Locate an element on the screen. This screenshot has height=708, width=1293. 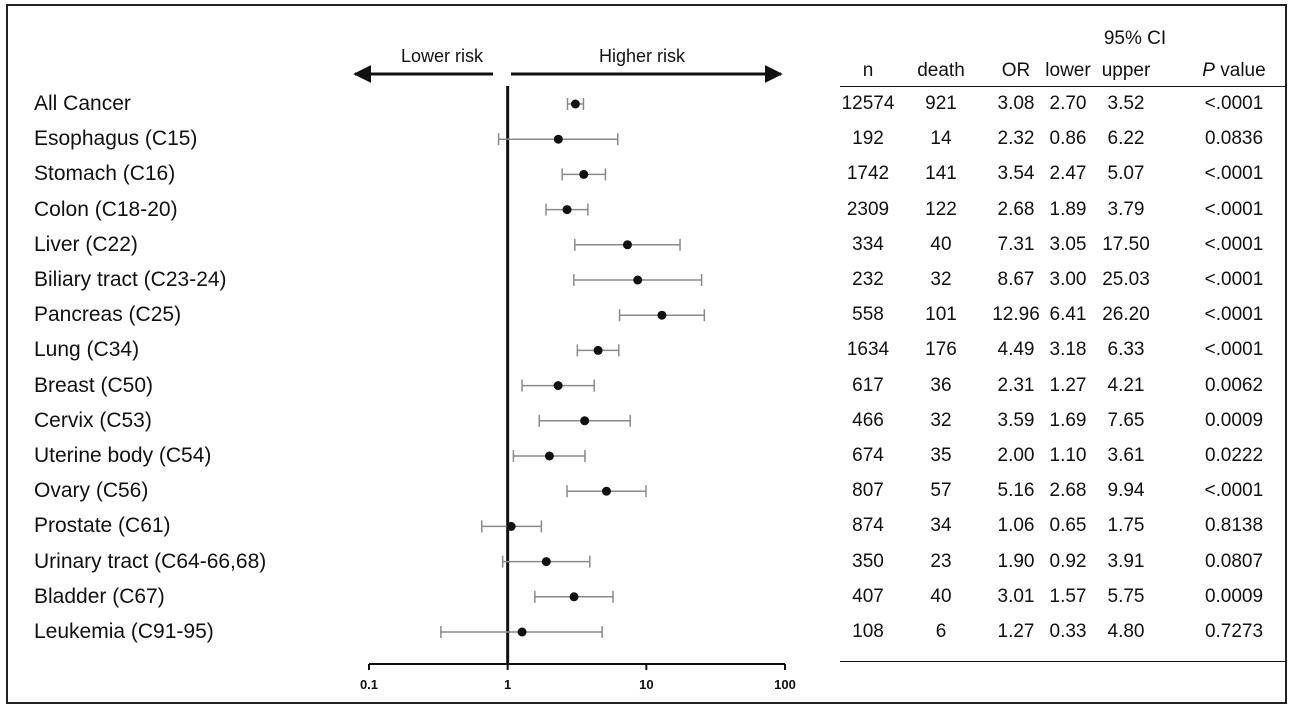
table-cell-n: 466 is located at coordinates (868, 420).